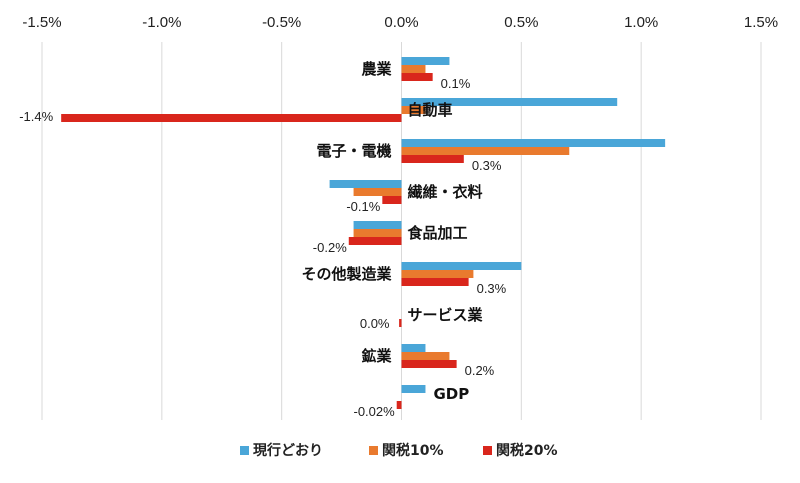 The width and height of the screenshot is (800, 483). I want to click on x-tick-label: -1.0%, so click(161, 22).